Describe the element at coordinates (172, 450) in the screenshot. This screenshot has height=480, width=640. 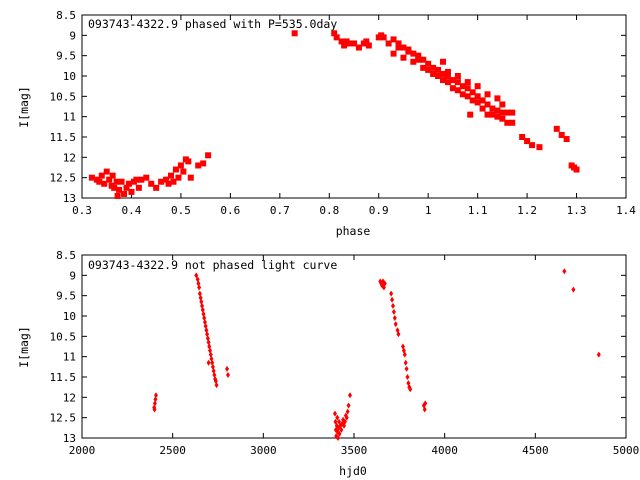
I see `x-tick-label: 2500` at that location.